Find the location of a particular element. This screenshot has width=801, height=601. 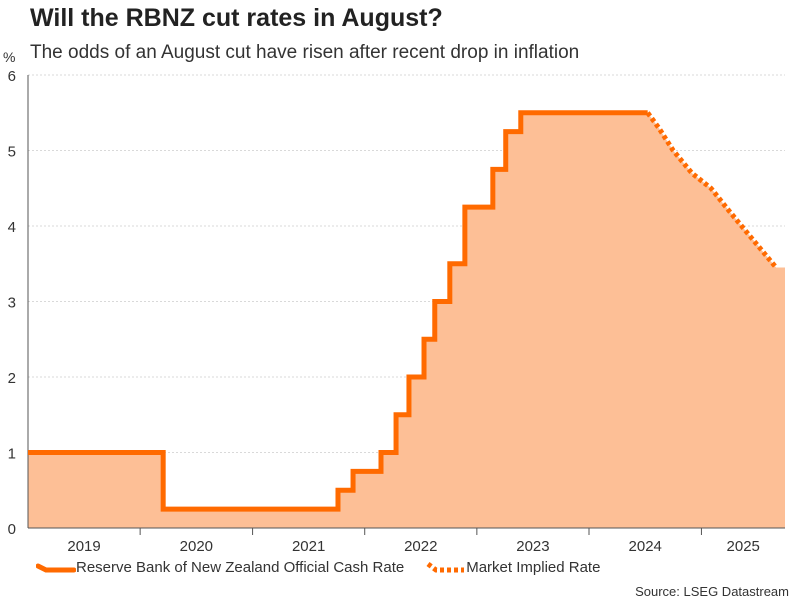

x-tick-label: 2024 is located at coordinates (645, 546).